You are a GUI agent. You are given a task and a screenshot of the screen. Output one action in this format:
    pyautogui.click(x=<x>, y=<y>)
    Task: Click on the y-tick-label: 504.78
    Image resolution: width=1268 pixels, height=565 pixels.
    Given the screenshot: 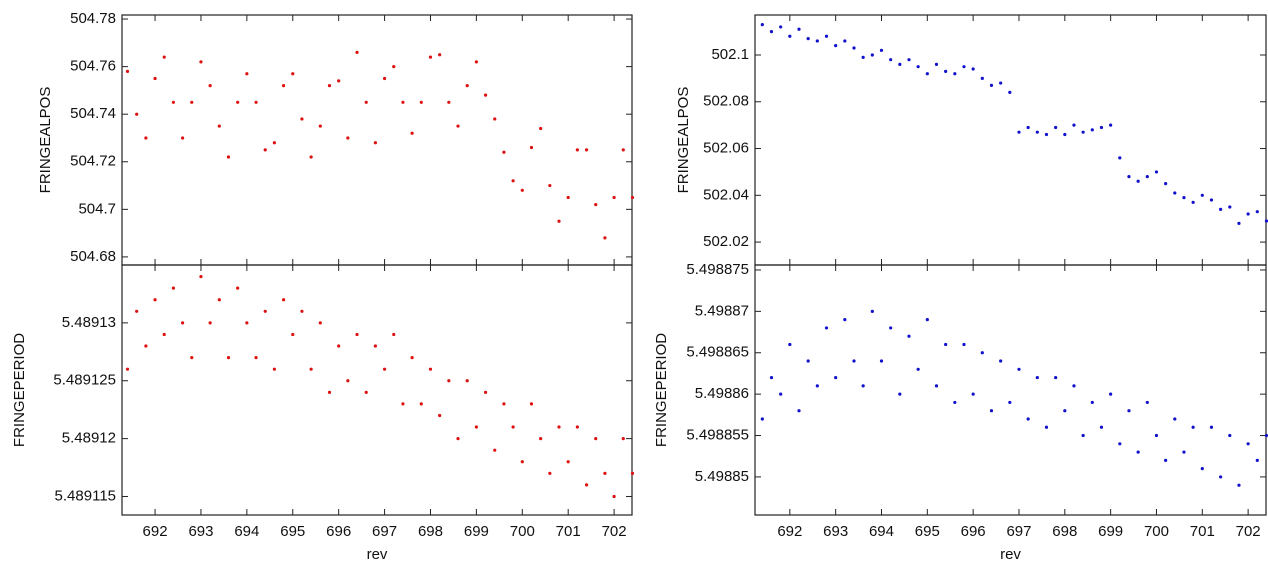 What is the action you would take?
    pyautogui.click(x=93, y=18)
    